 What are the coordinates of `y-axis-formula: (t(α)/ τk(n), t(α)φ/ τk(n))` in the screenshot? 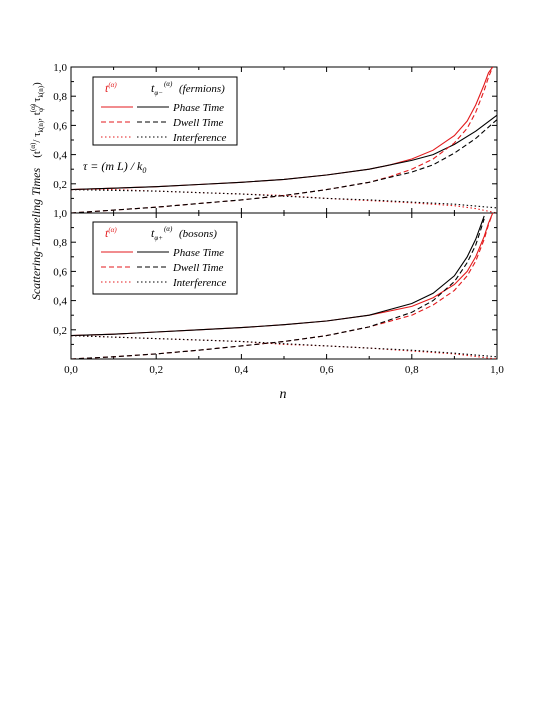 It's located at (37, 120).